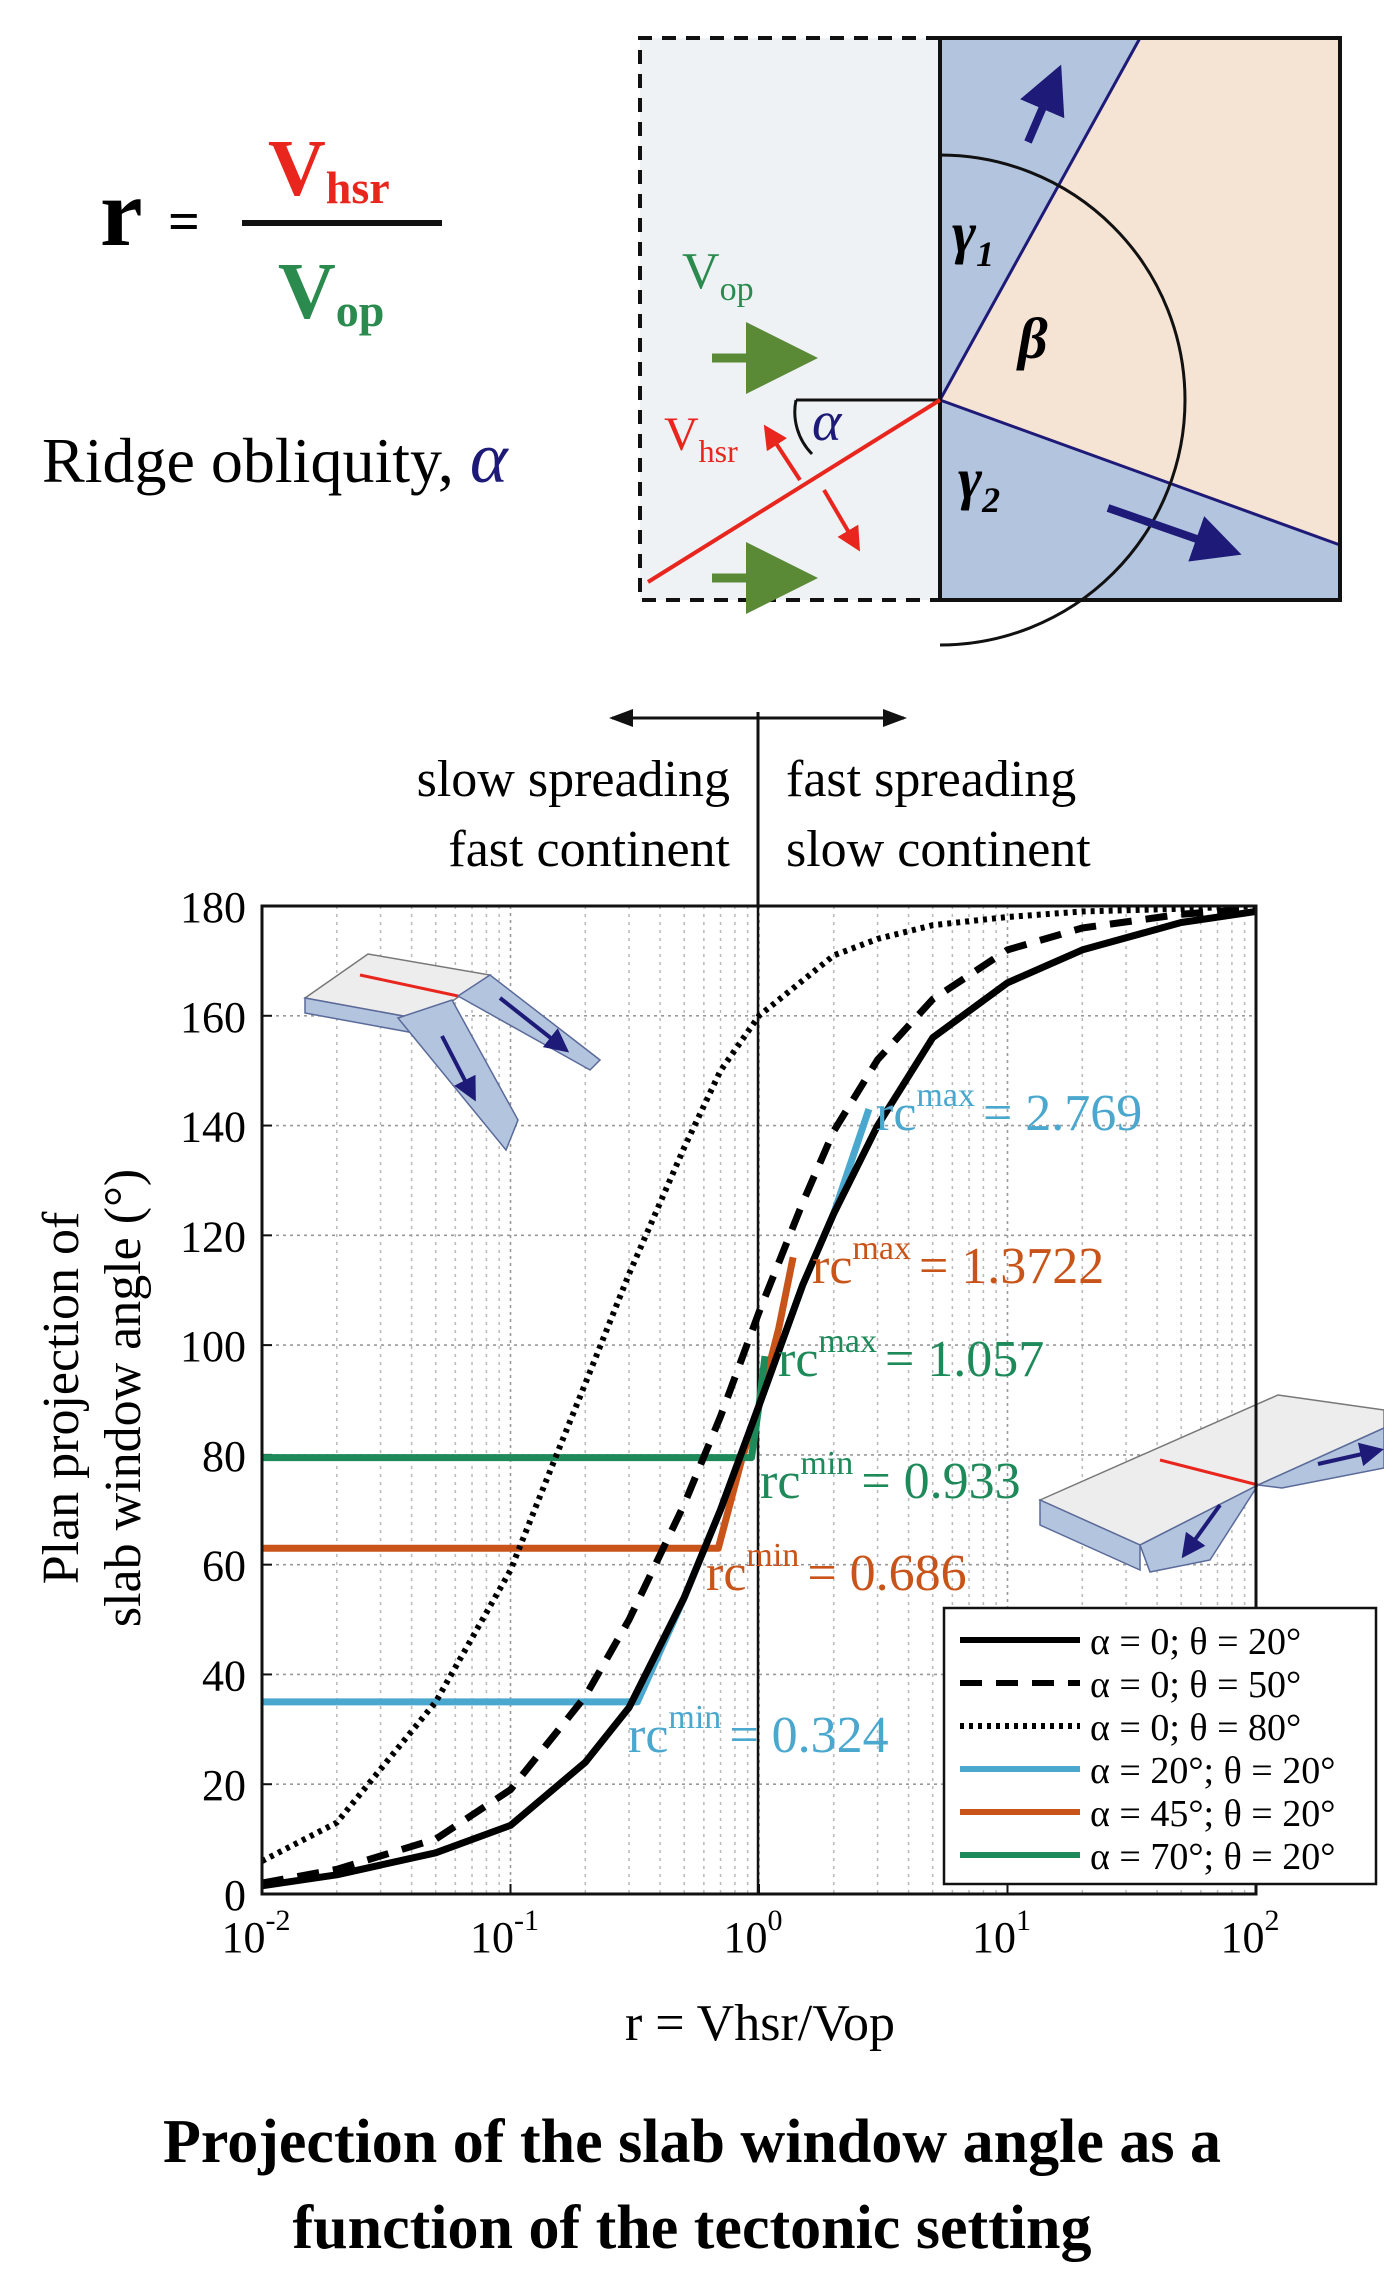  I want to click on rc-annotation: rcmin = 0.686, so click(836, 1569).